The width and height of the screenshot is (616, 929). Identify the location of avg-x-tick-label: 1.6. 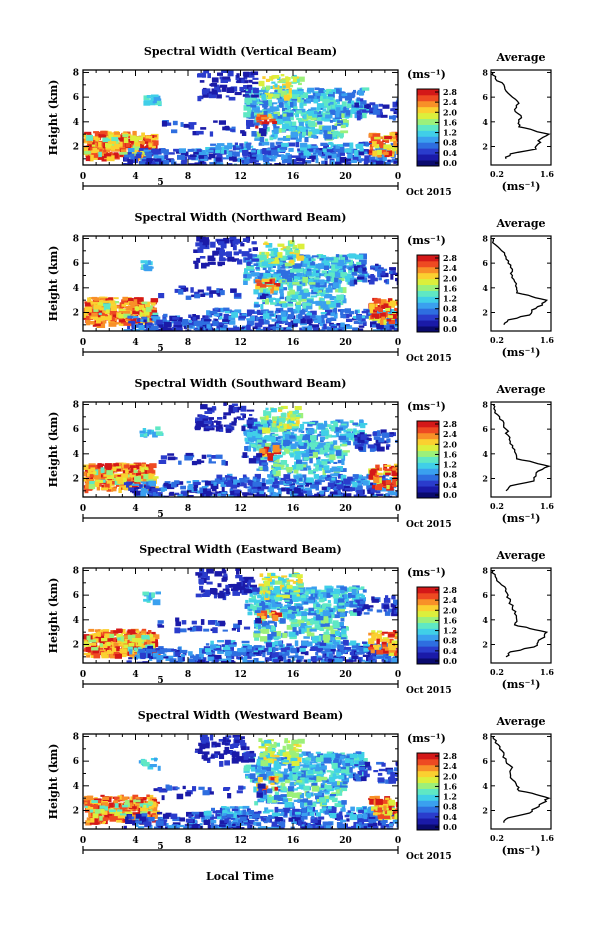
(547, 174).